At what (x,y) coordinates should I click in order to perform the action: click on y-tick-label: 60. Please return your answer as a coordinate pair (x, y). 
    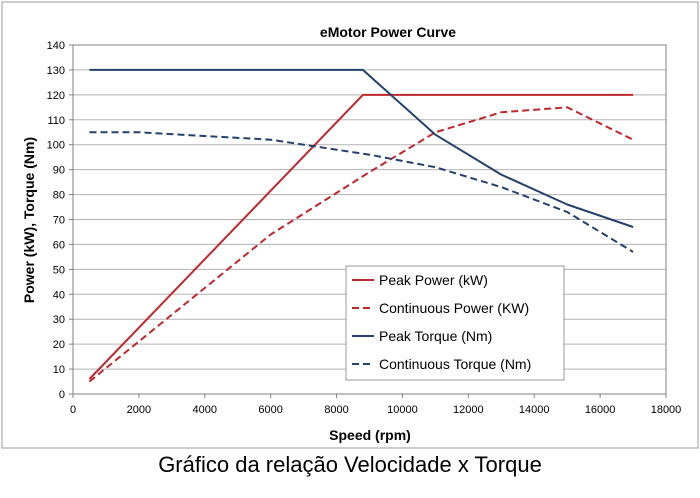
    Looking at the image, I should click on (59, 245).